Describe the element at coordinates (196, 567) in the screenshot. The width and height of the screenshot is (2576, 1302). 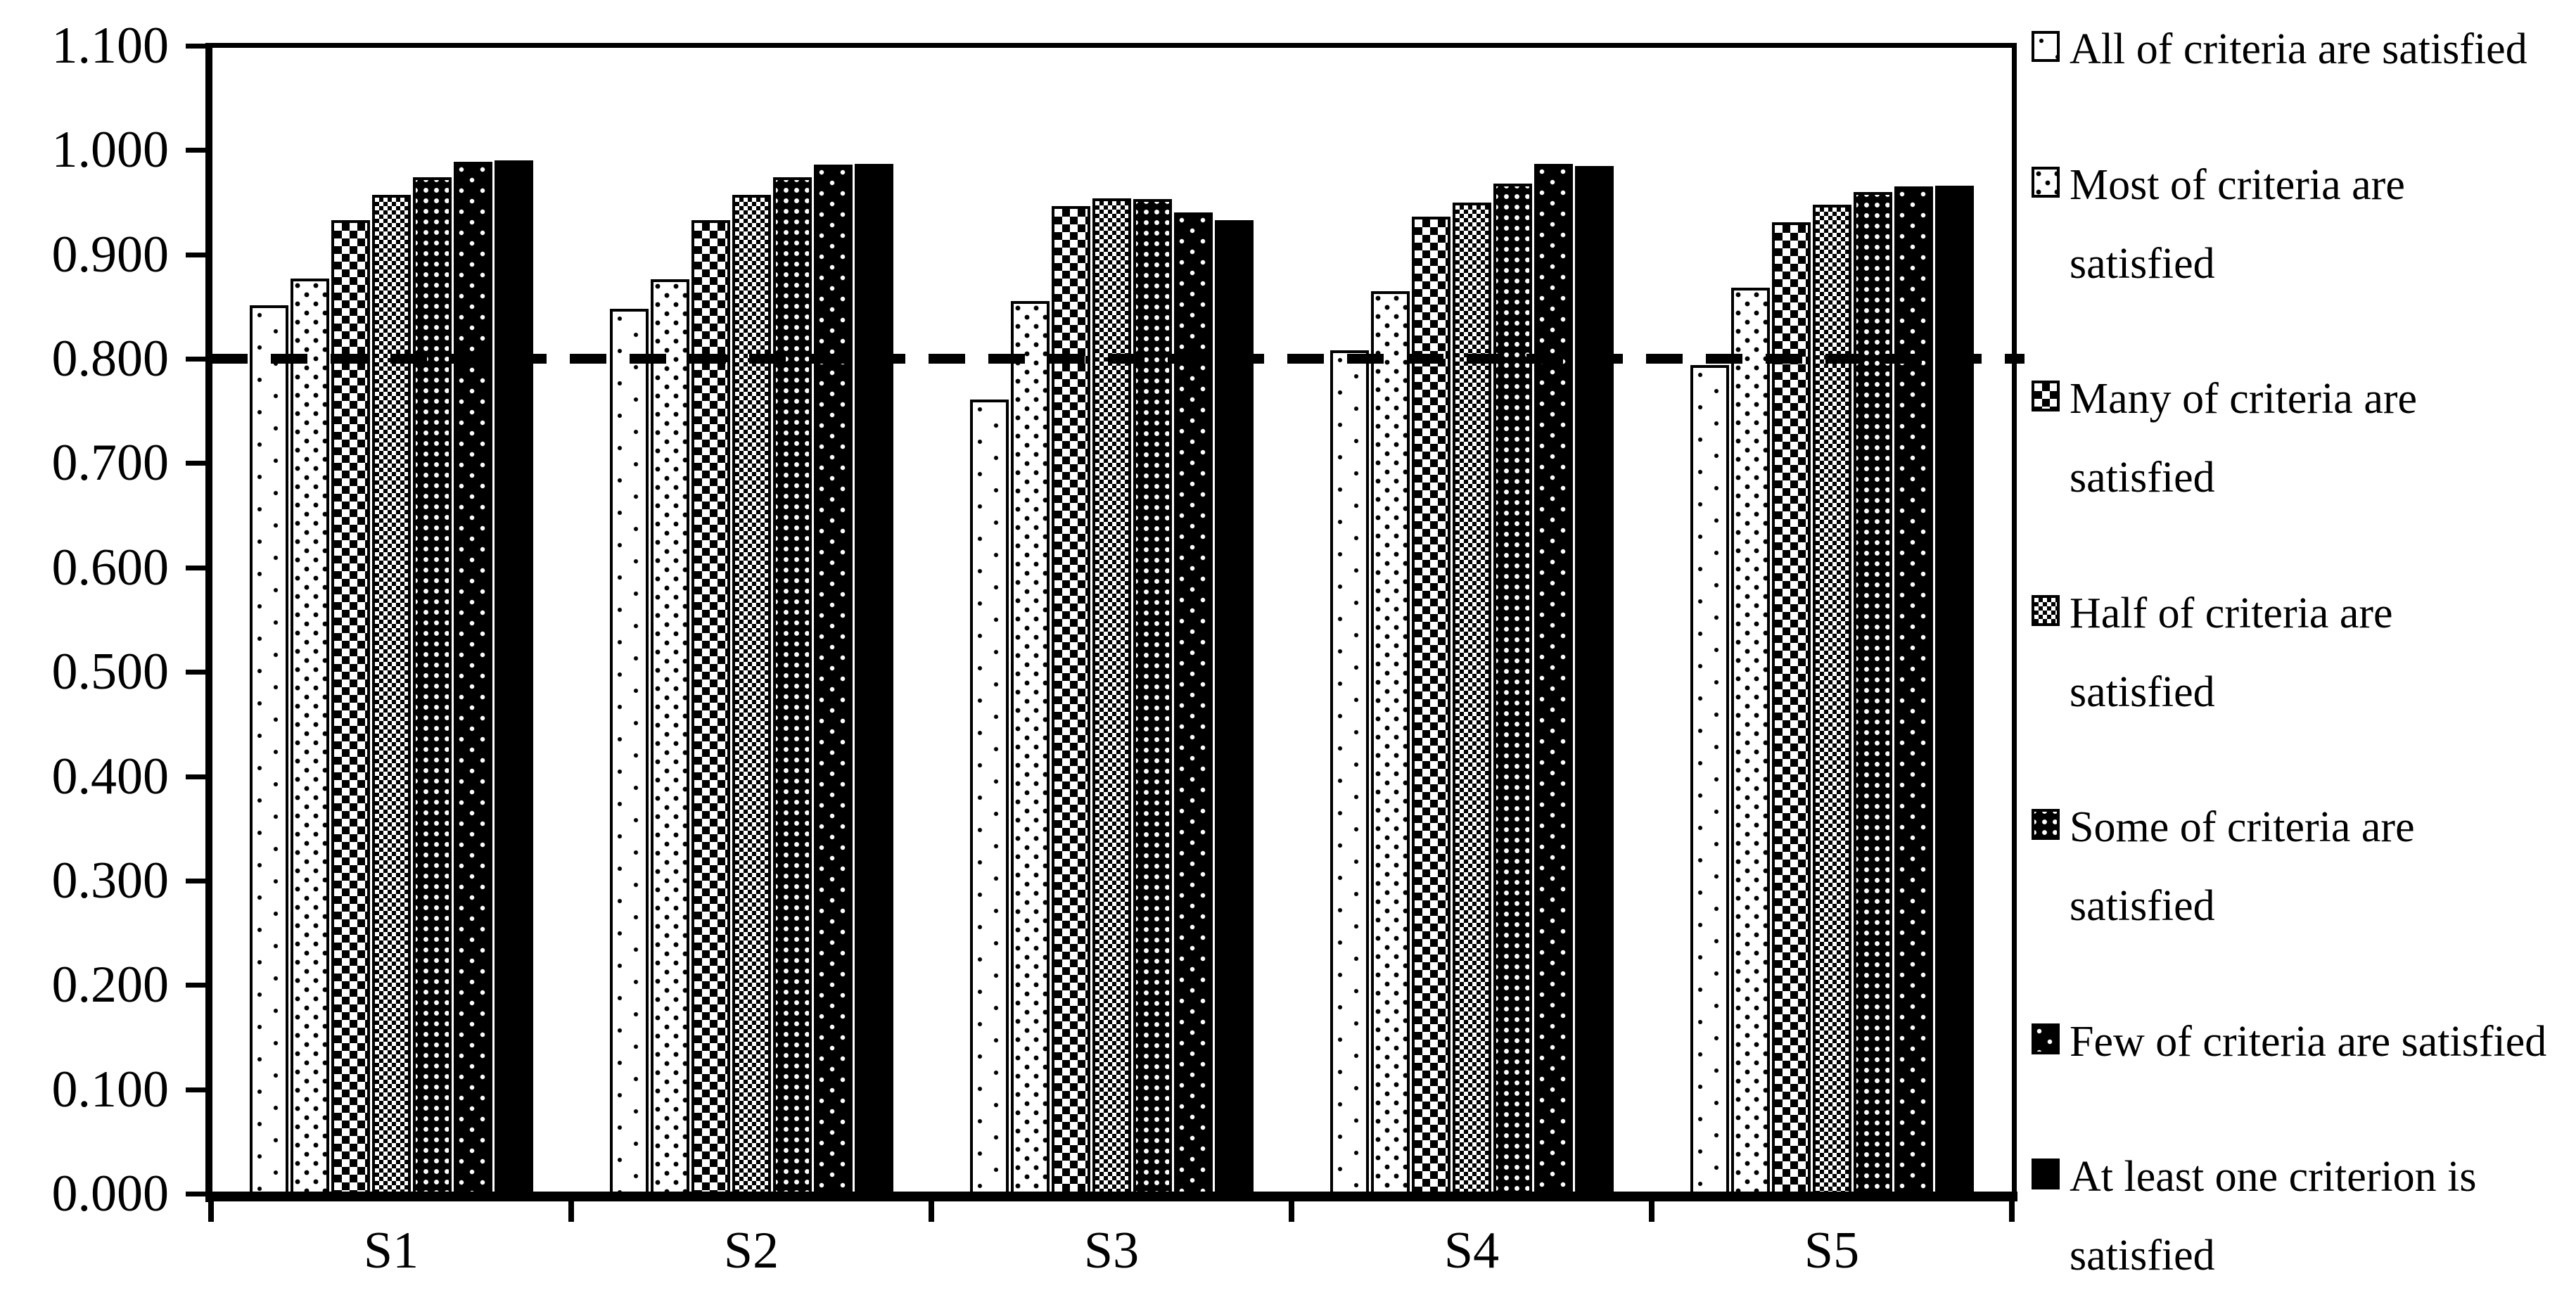
I see `y-tick-0.600` at that location.